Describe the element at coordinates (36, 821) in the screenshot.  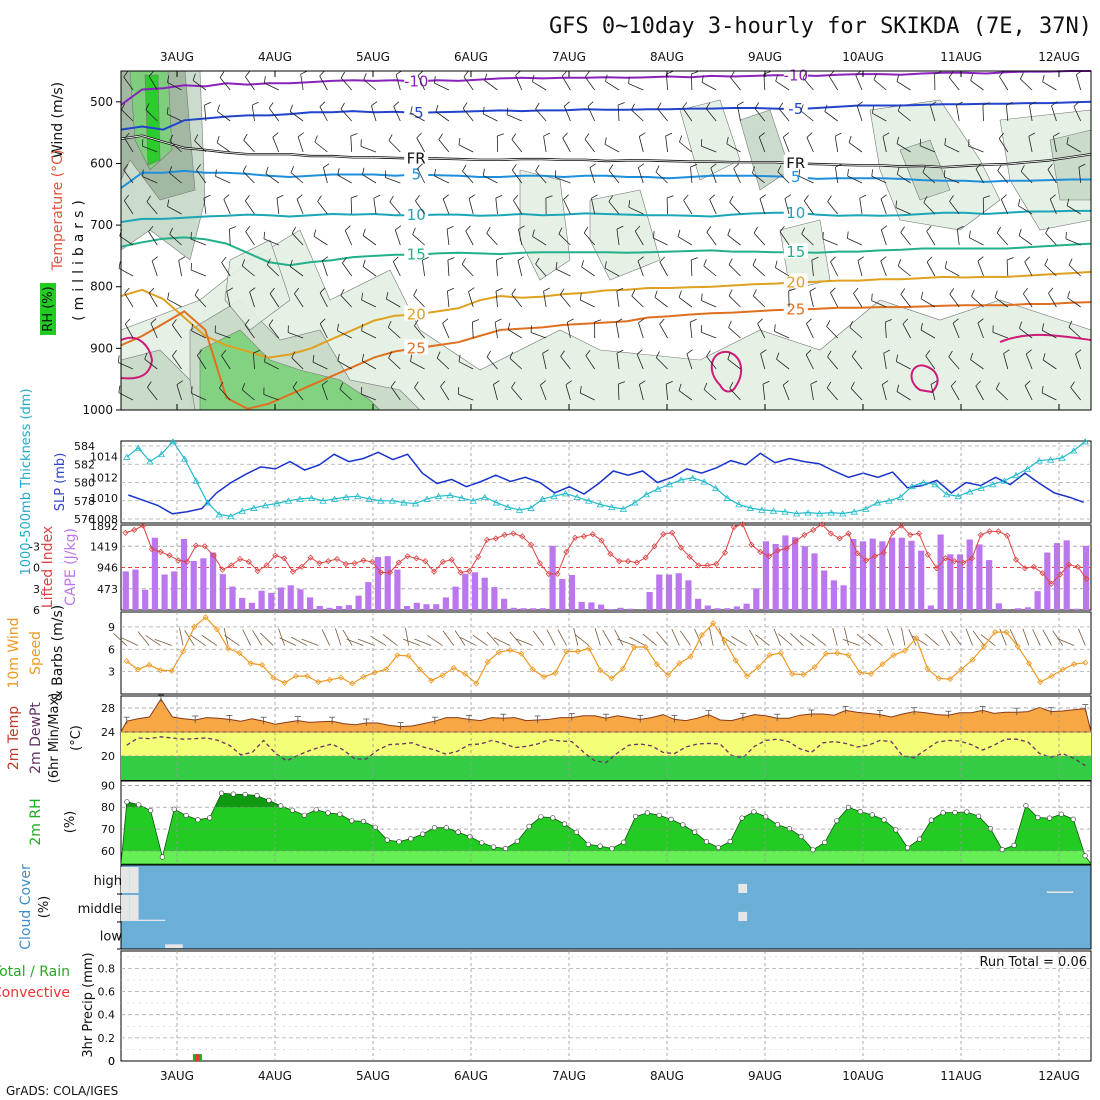
I see `rh2m-ylabel: 2m RH` at that location.